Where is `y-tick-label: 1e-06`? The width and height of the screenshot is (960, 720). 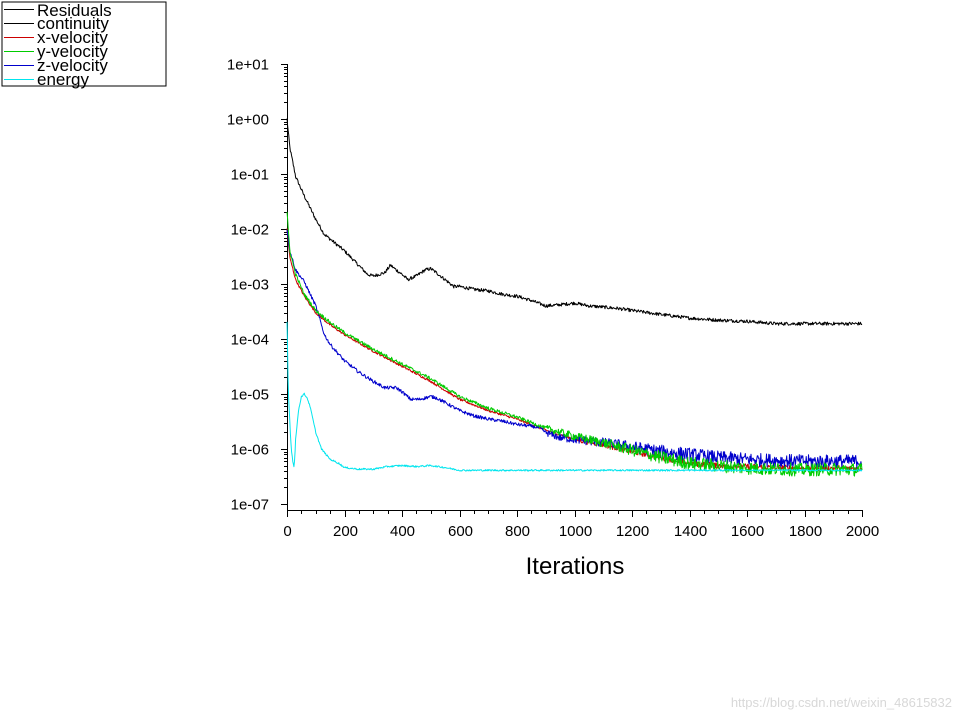
y-tick-label: 1e-06 is located at coordinates (250, 450).